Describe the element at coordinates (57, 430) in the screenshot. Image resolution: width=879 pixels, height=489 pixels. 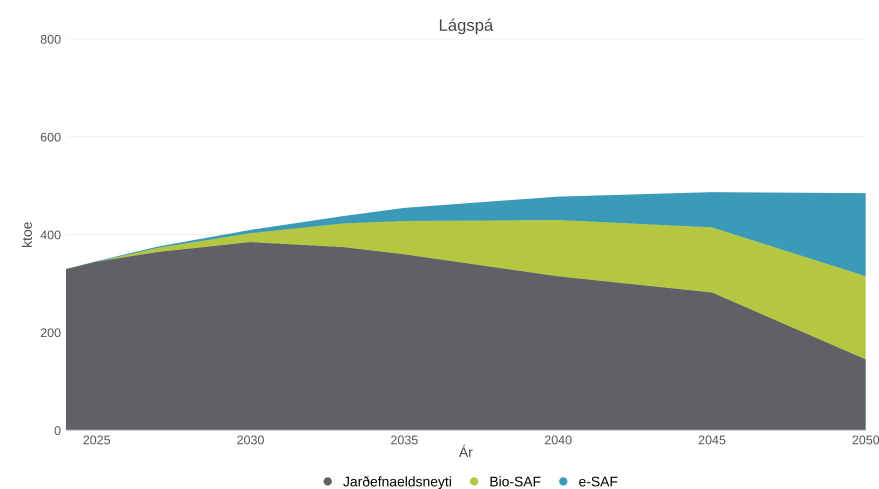
I see `y-tick-label: 0` at that location.